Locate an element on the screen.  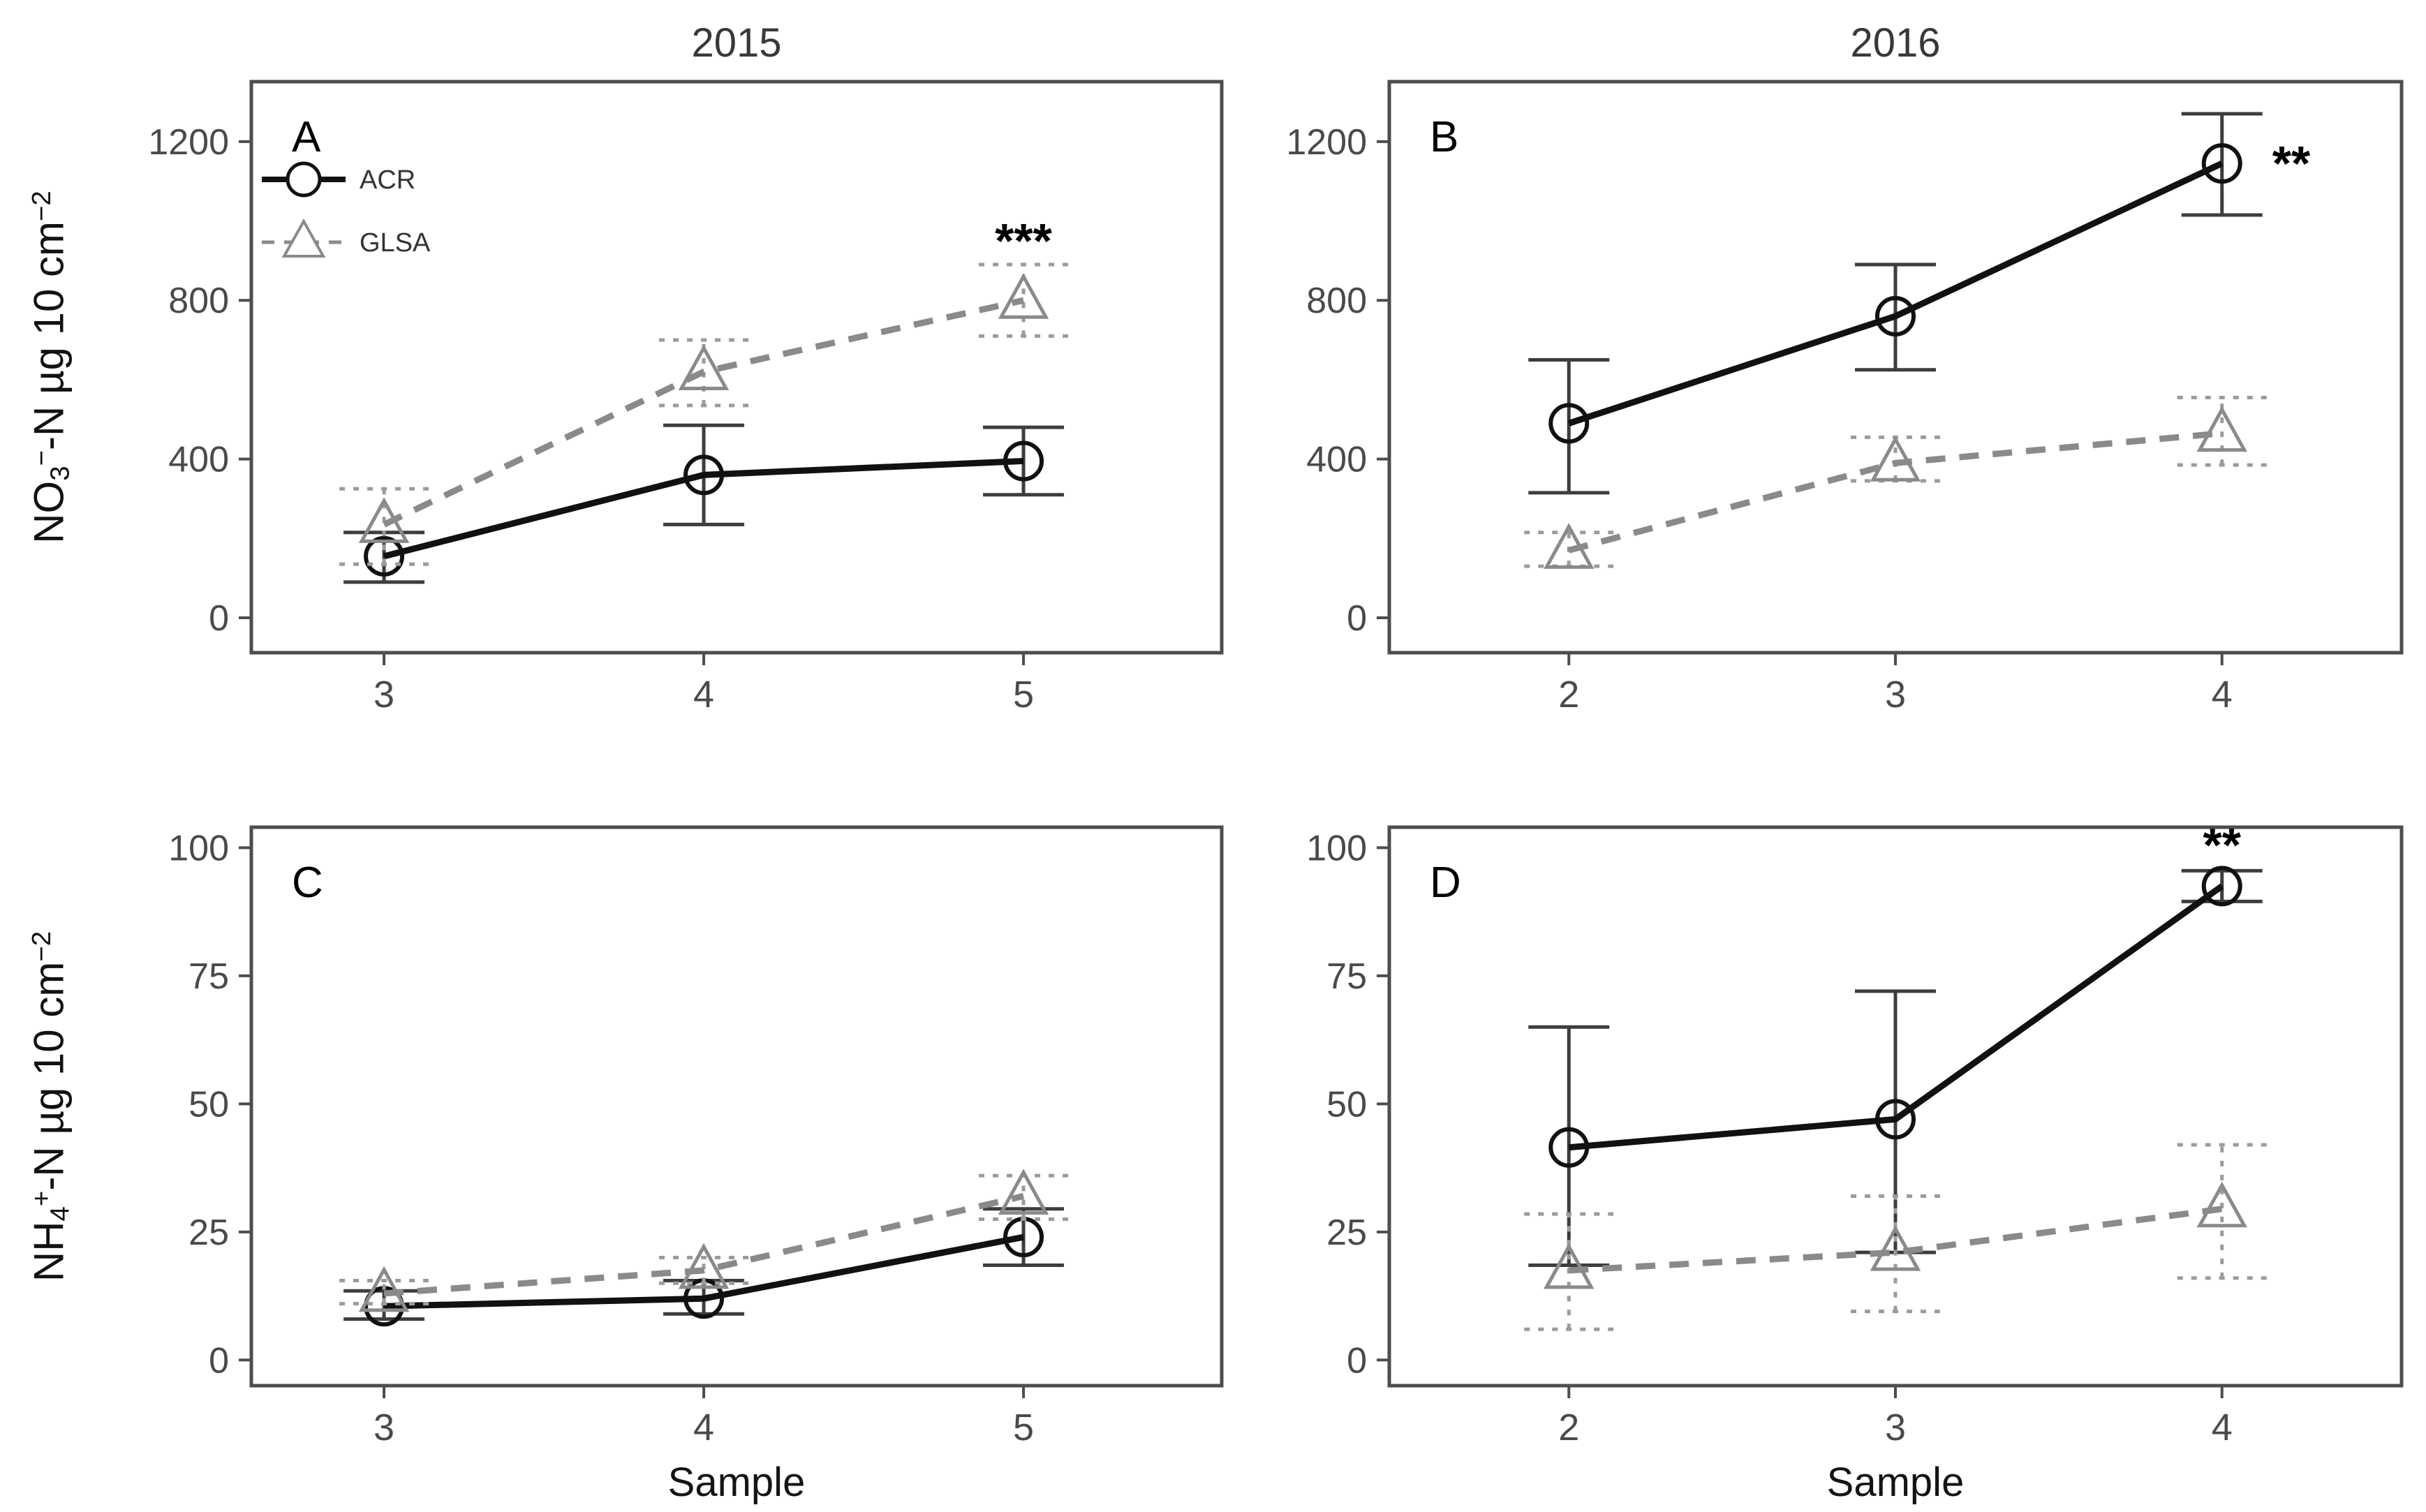
x-axis-title-left: Sample is located at coordinates (736, 1482).